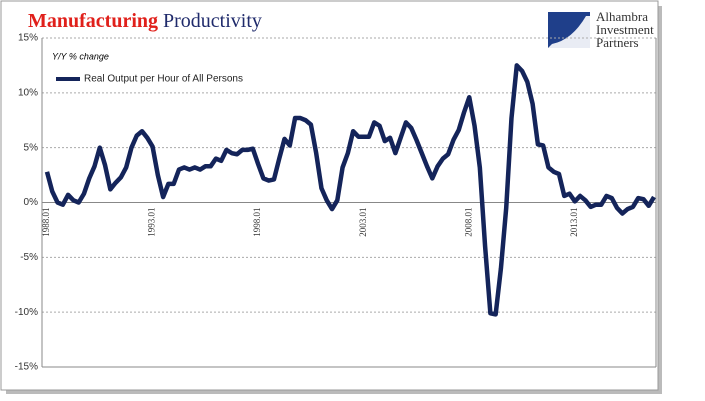  What do you see at coordinates (617, 42) in the screenshot?
I see `logo-text: Partners` at bounding box center [617, 42].